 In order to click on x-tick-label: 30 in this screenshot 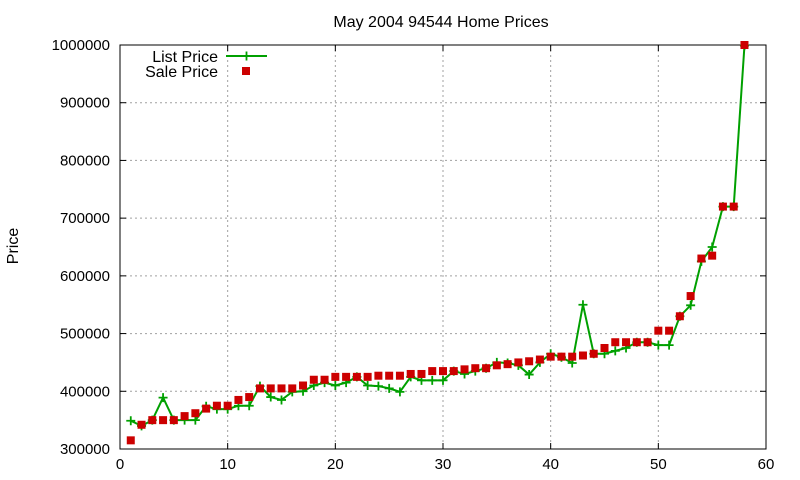, I will do `click(443, 464)`.